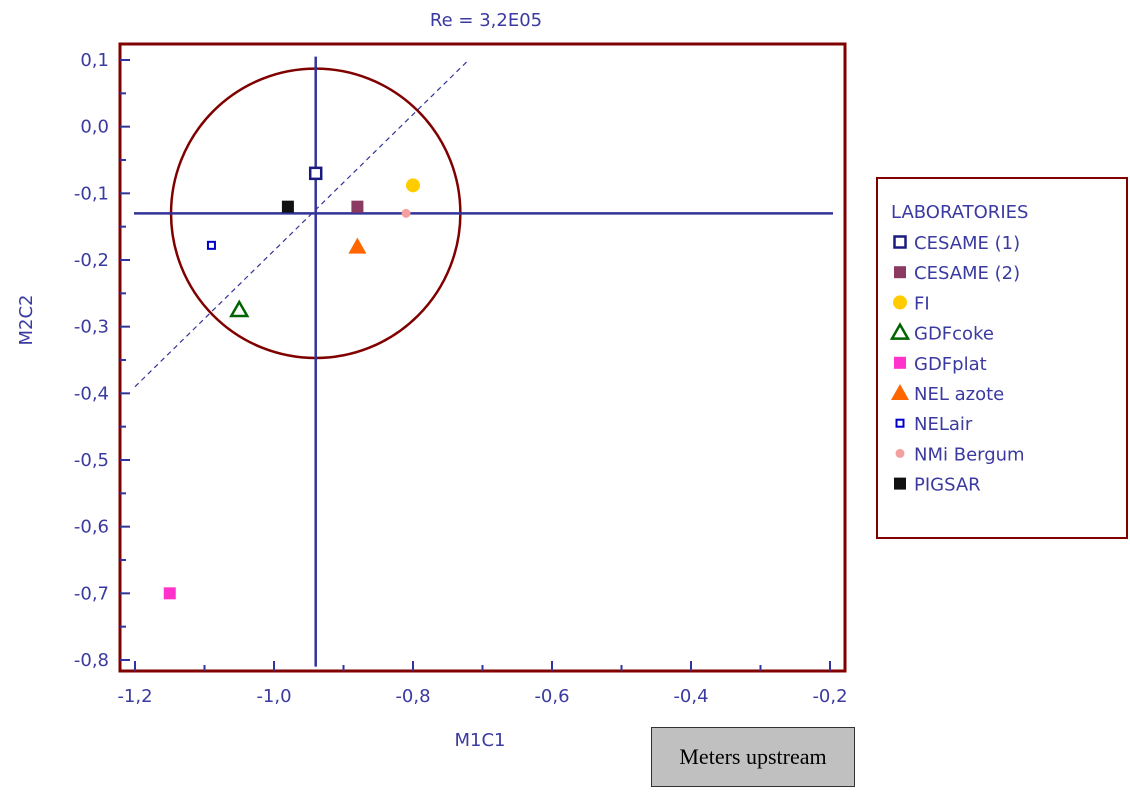 This screenshot has width=1130, height=794. I want to click on legend-label-nel-azote: NEL azote, so click(959, 394).